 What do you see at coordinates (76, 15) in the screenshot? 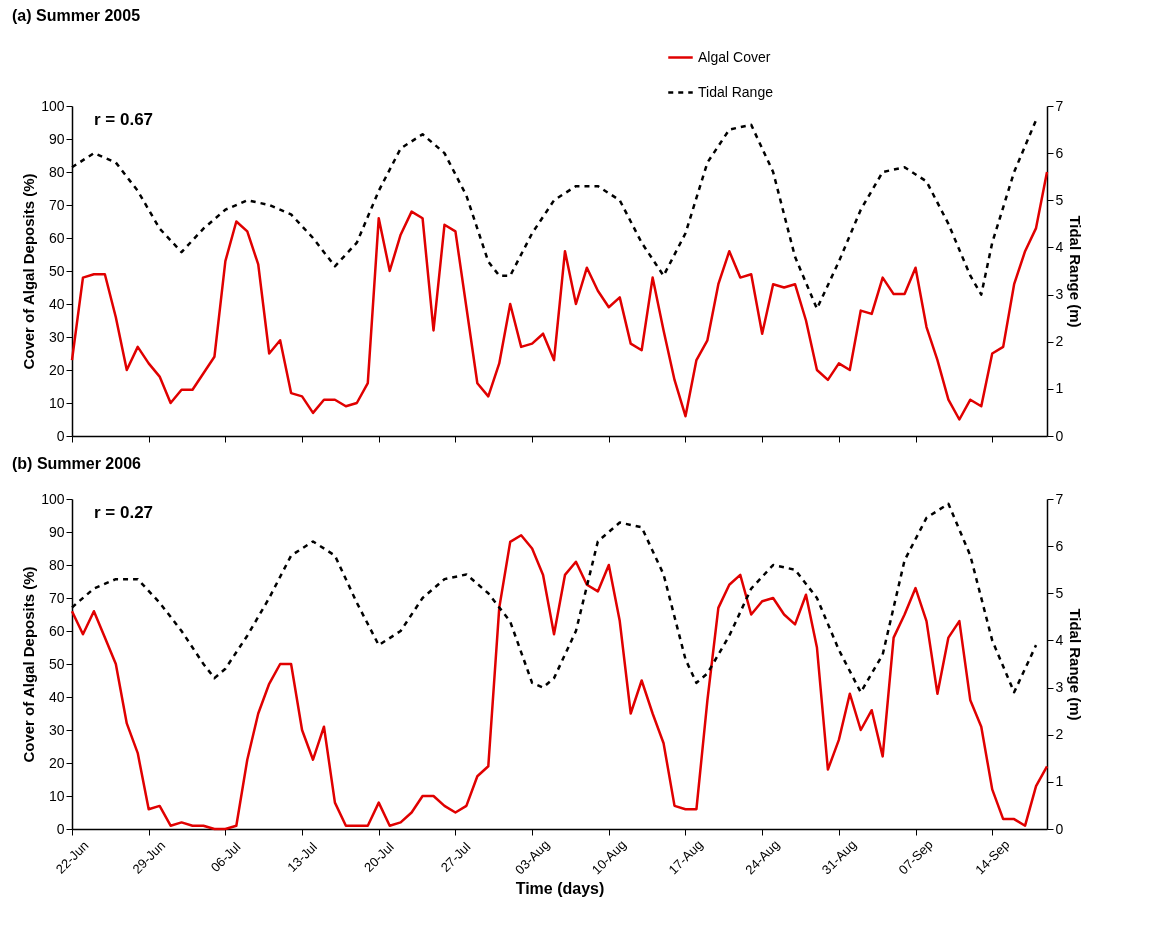
I see `chart-title: (a) Summer 2005` at bounding box center [76, 15].